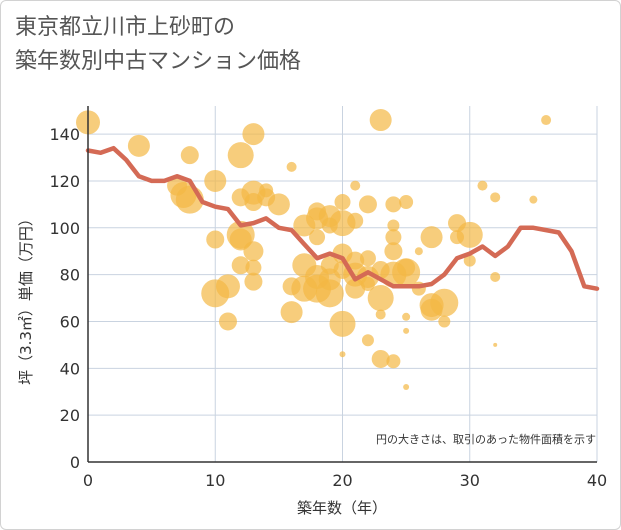 The height and width of the screenshot is (530, 621). Describe the element at coordinates (70, 321) in the screenshot. I see `y-tick-label: 60` at that location.